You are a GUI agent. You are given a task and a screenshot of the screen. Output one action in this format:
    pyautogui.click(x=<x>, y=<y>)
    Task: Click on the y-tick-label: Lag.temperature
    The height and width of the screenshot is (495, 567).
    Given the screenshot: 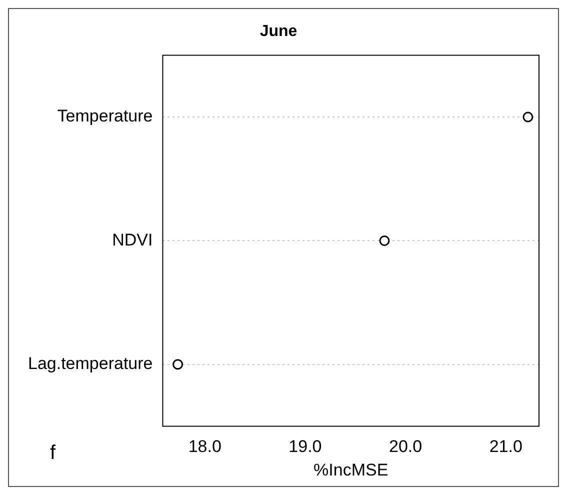 What is the action you would take?
    pyautogui.click(x=90, y=364)
    